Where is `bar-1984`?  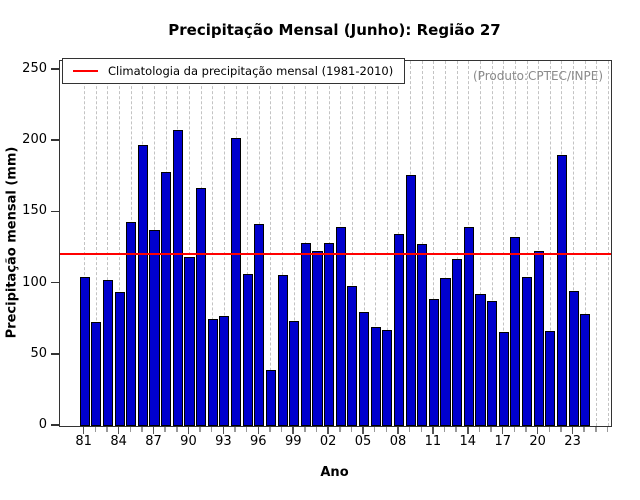
bar-1984 is located at coordinates (119, 359).